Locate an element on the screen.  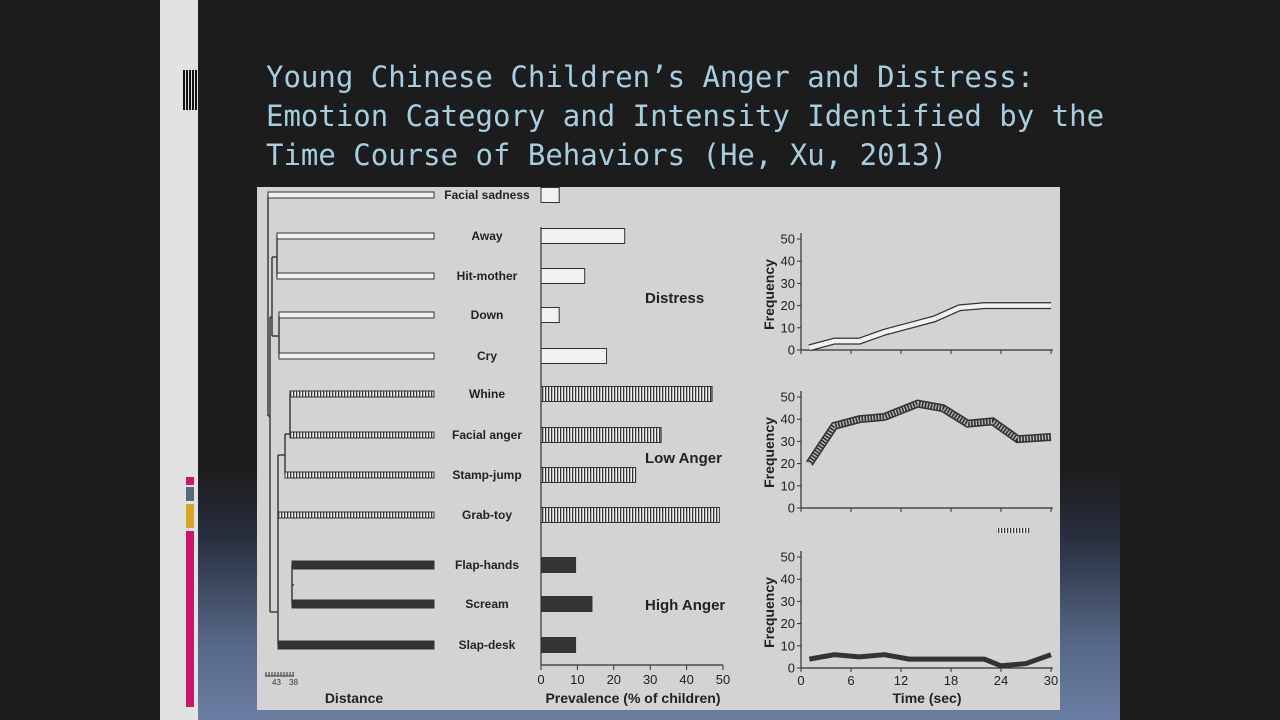
time-series-line-hatched is located at coordinates (929, 433).